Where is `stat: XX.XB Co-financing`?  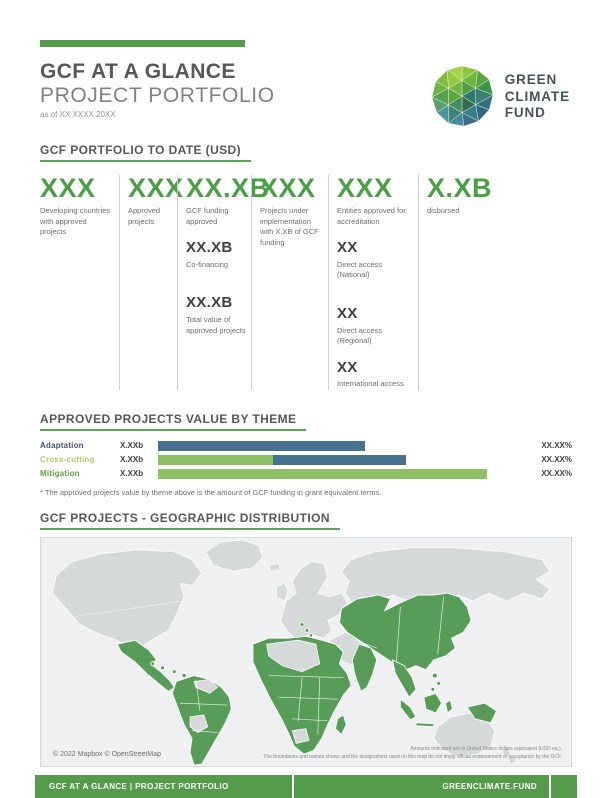 stat: XX.XB Co-financing is located at coordinates (216, 255).